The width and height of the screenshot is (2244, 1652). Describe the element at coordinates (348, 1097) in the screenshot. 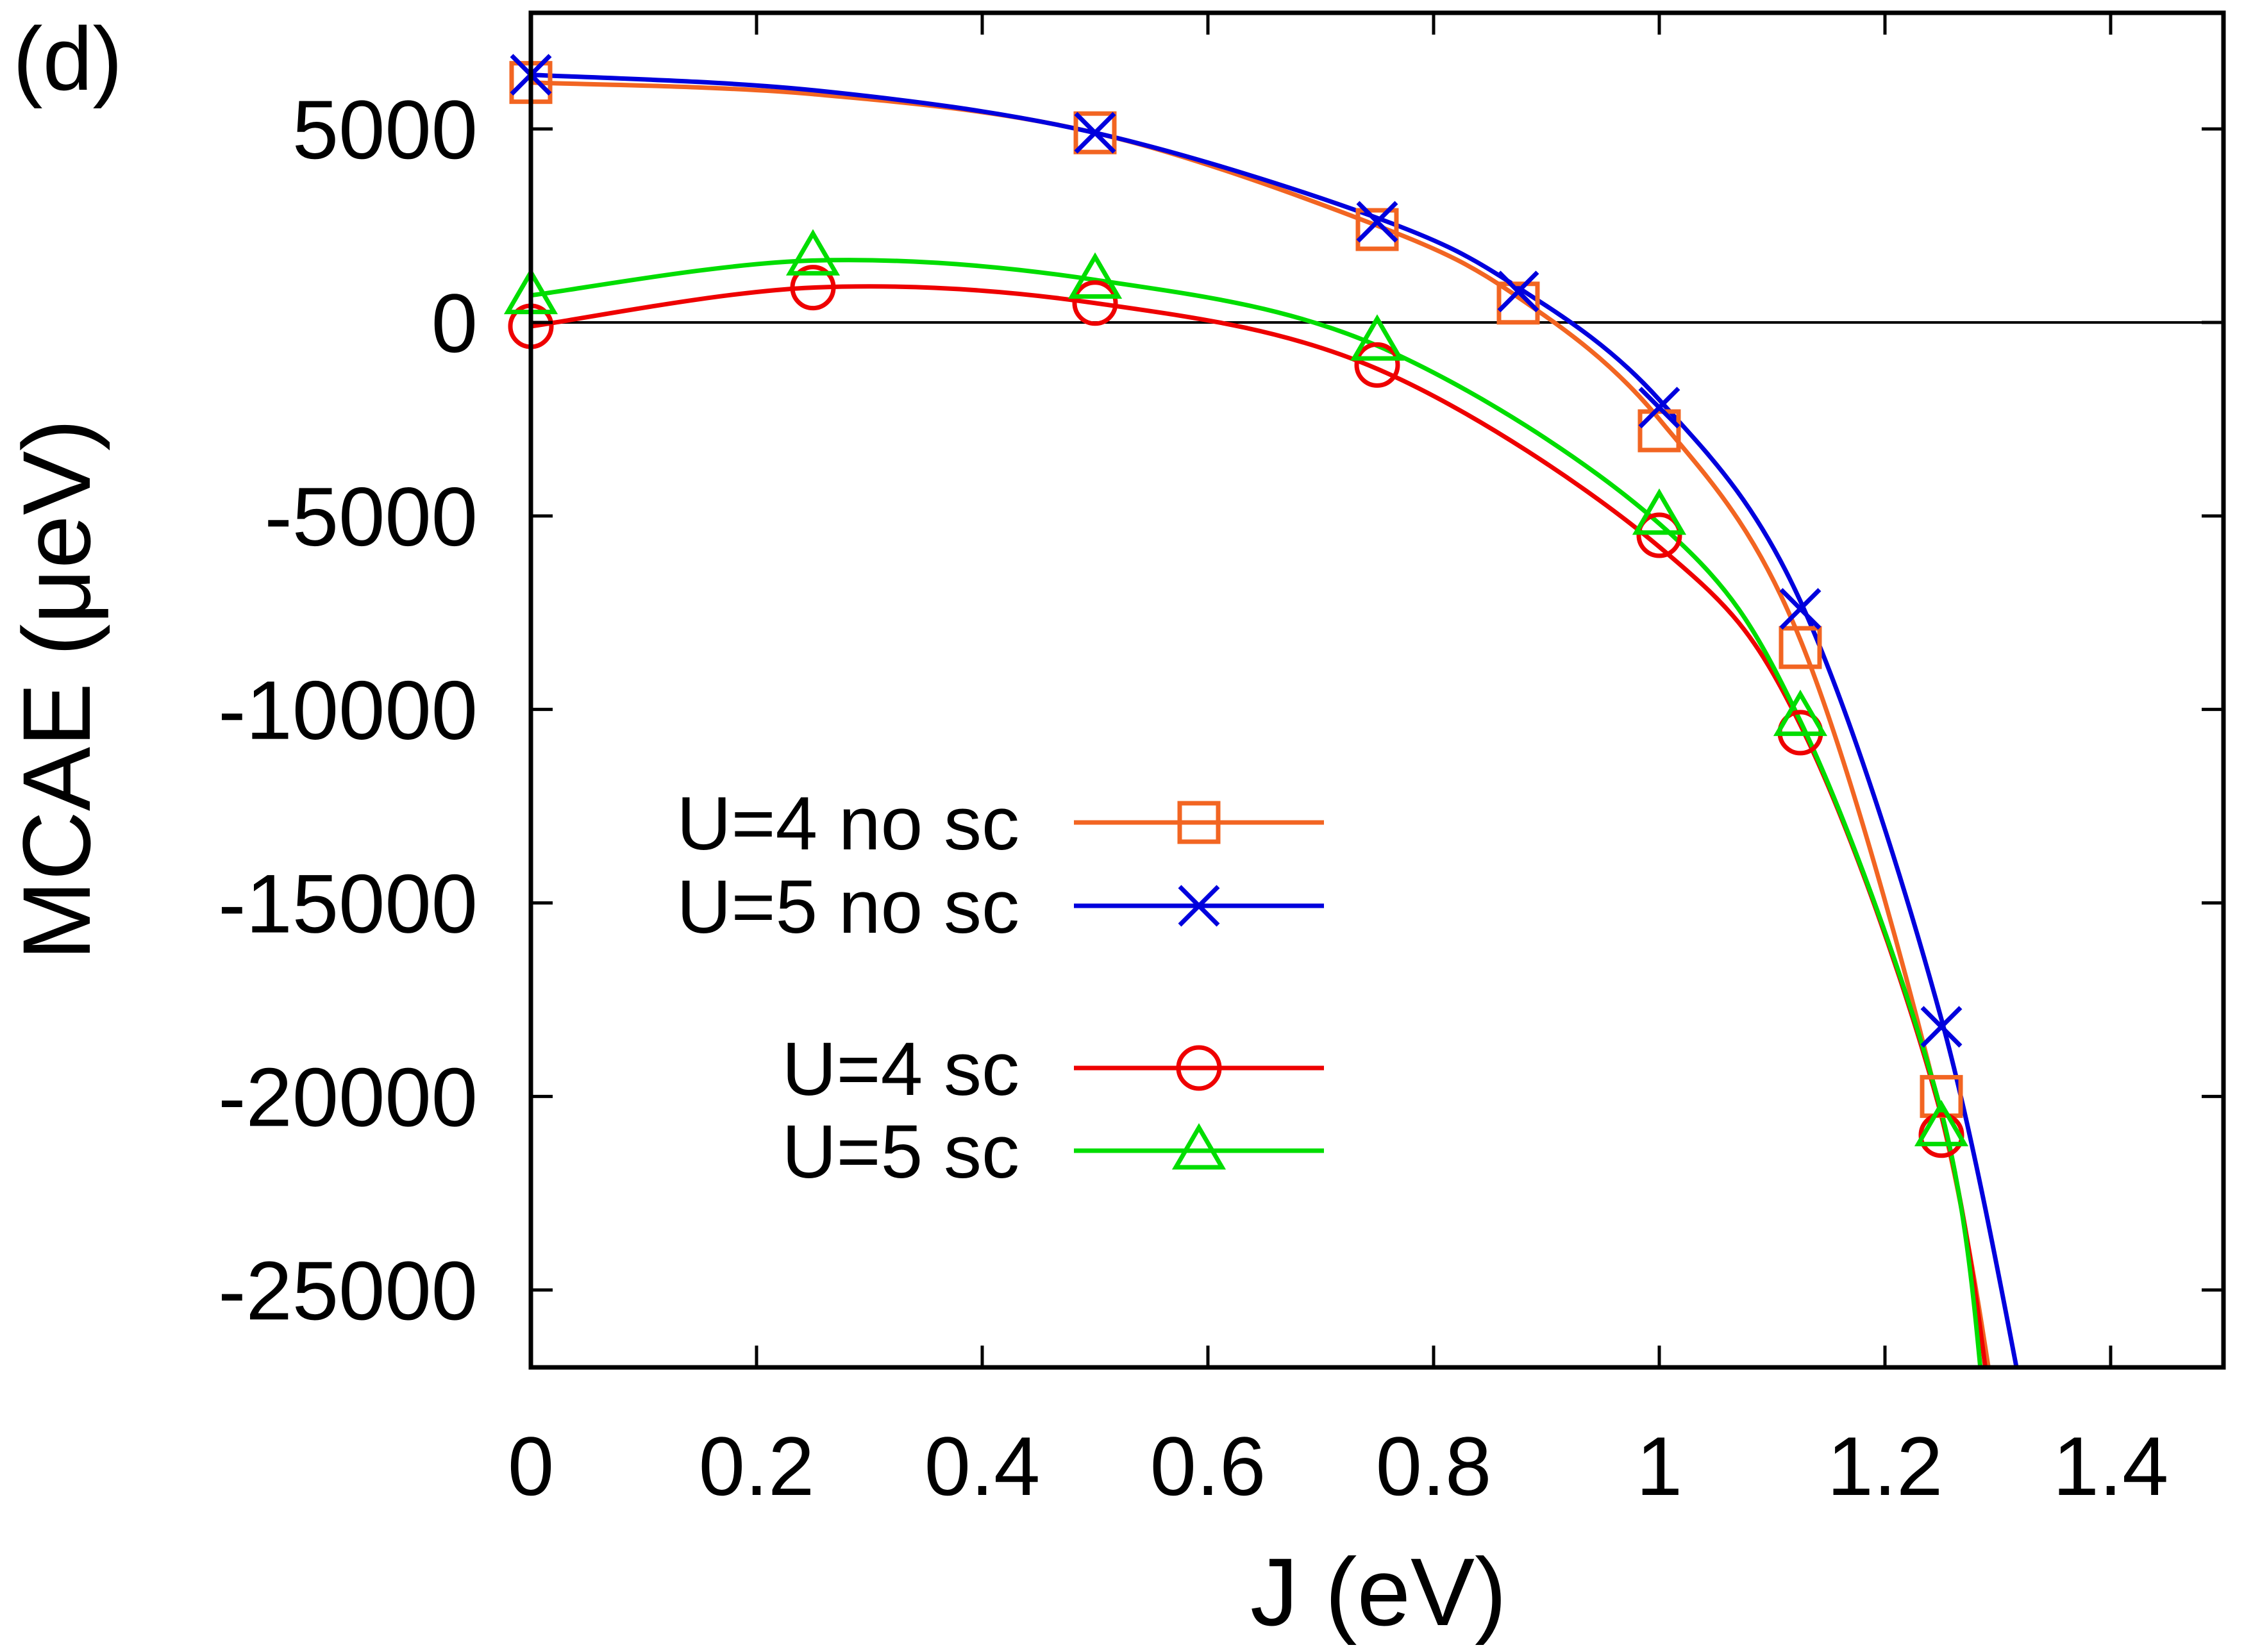

I see `y-tick-label: -20000` at that location.